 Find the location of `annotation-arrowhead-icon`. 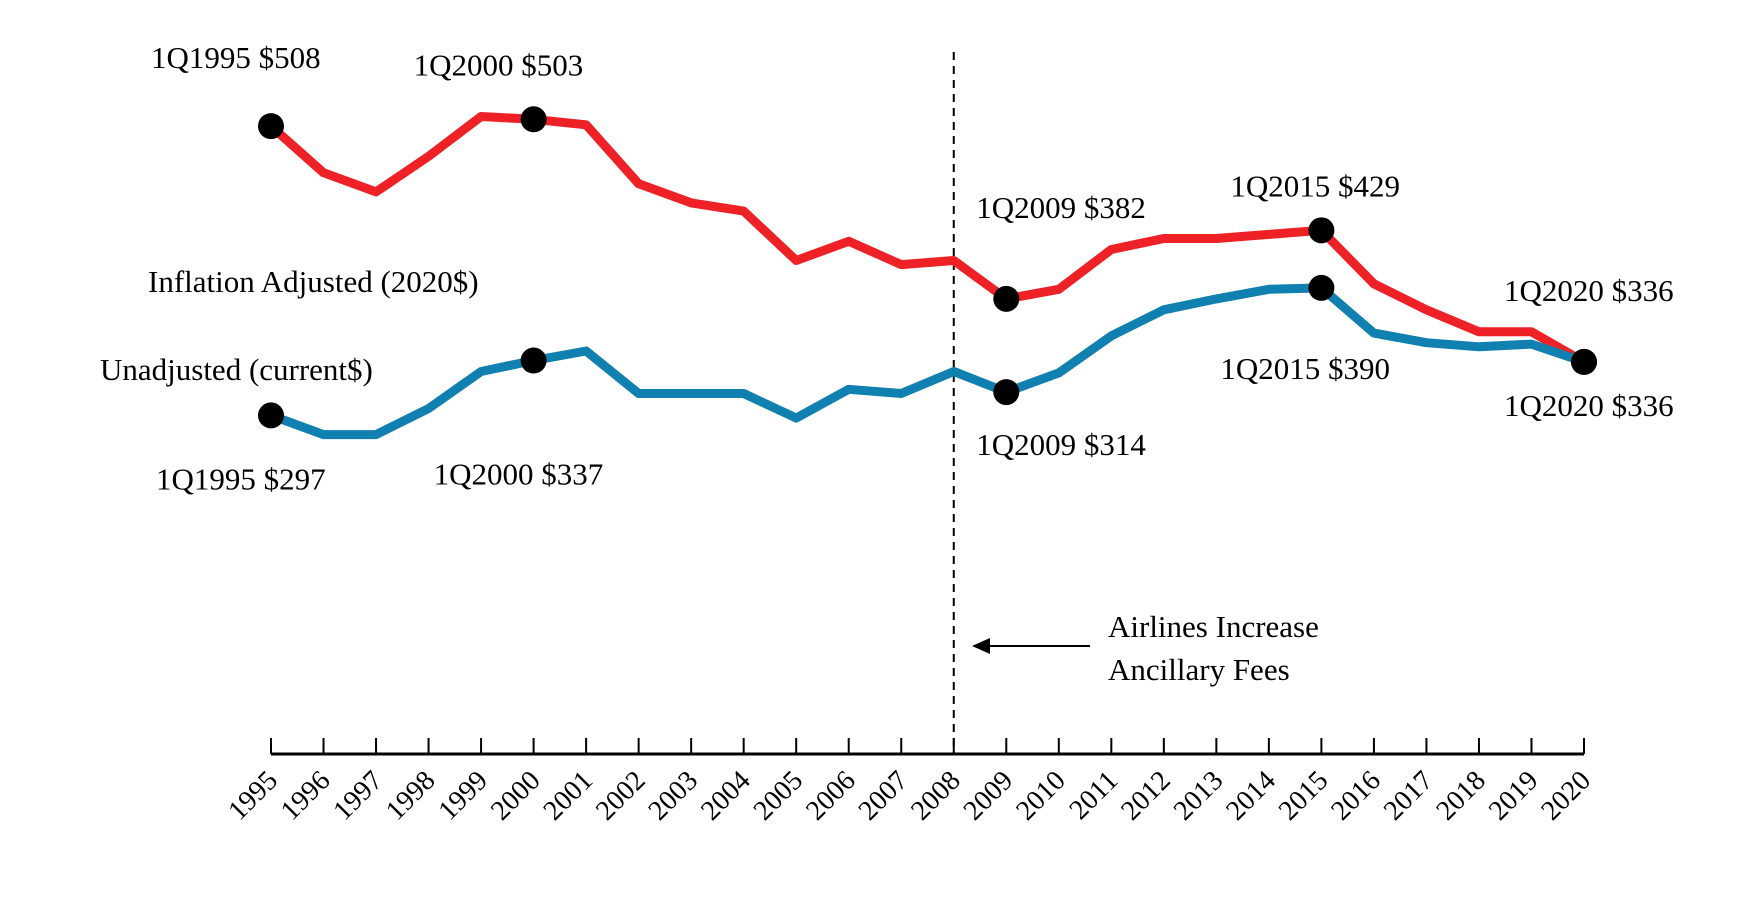

annotation-arrowhead-icon is located at coordinates (981, 646).